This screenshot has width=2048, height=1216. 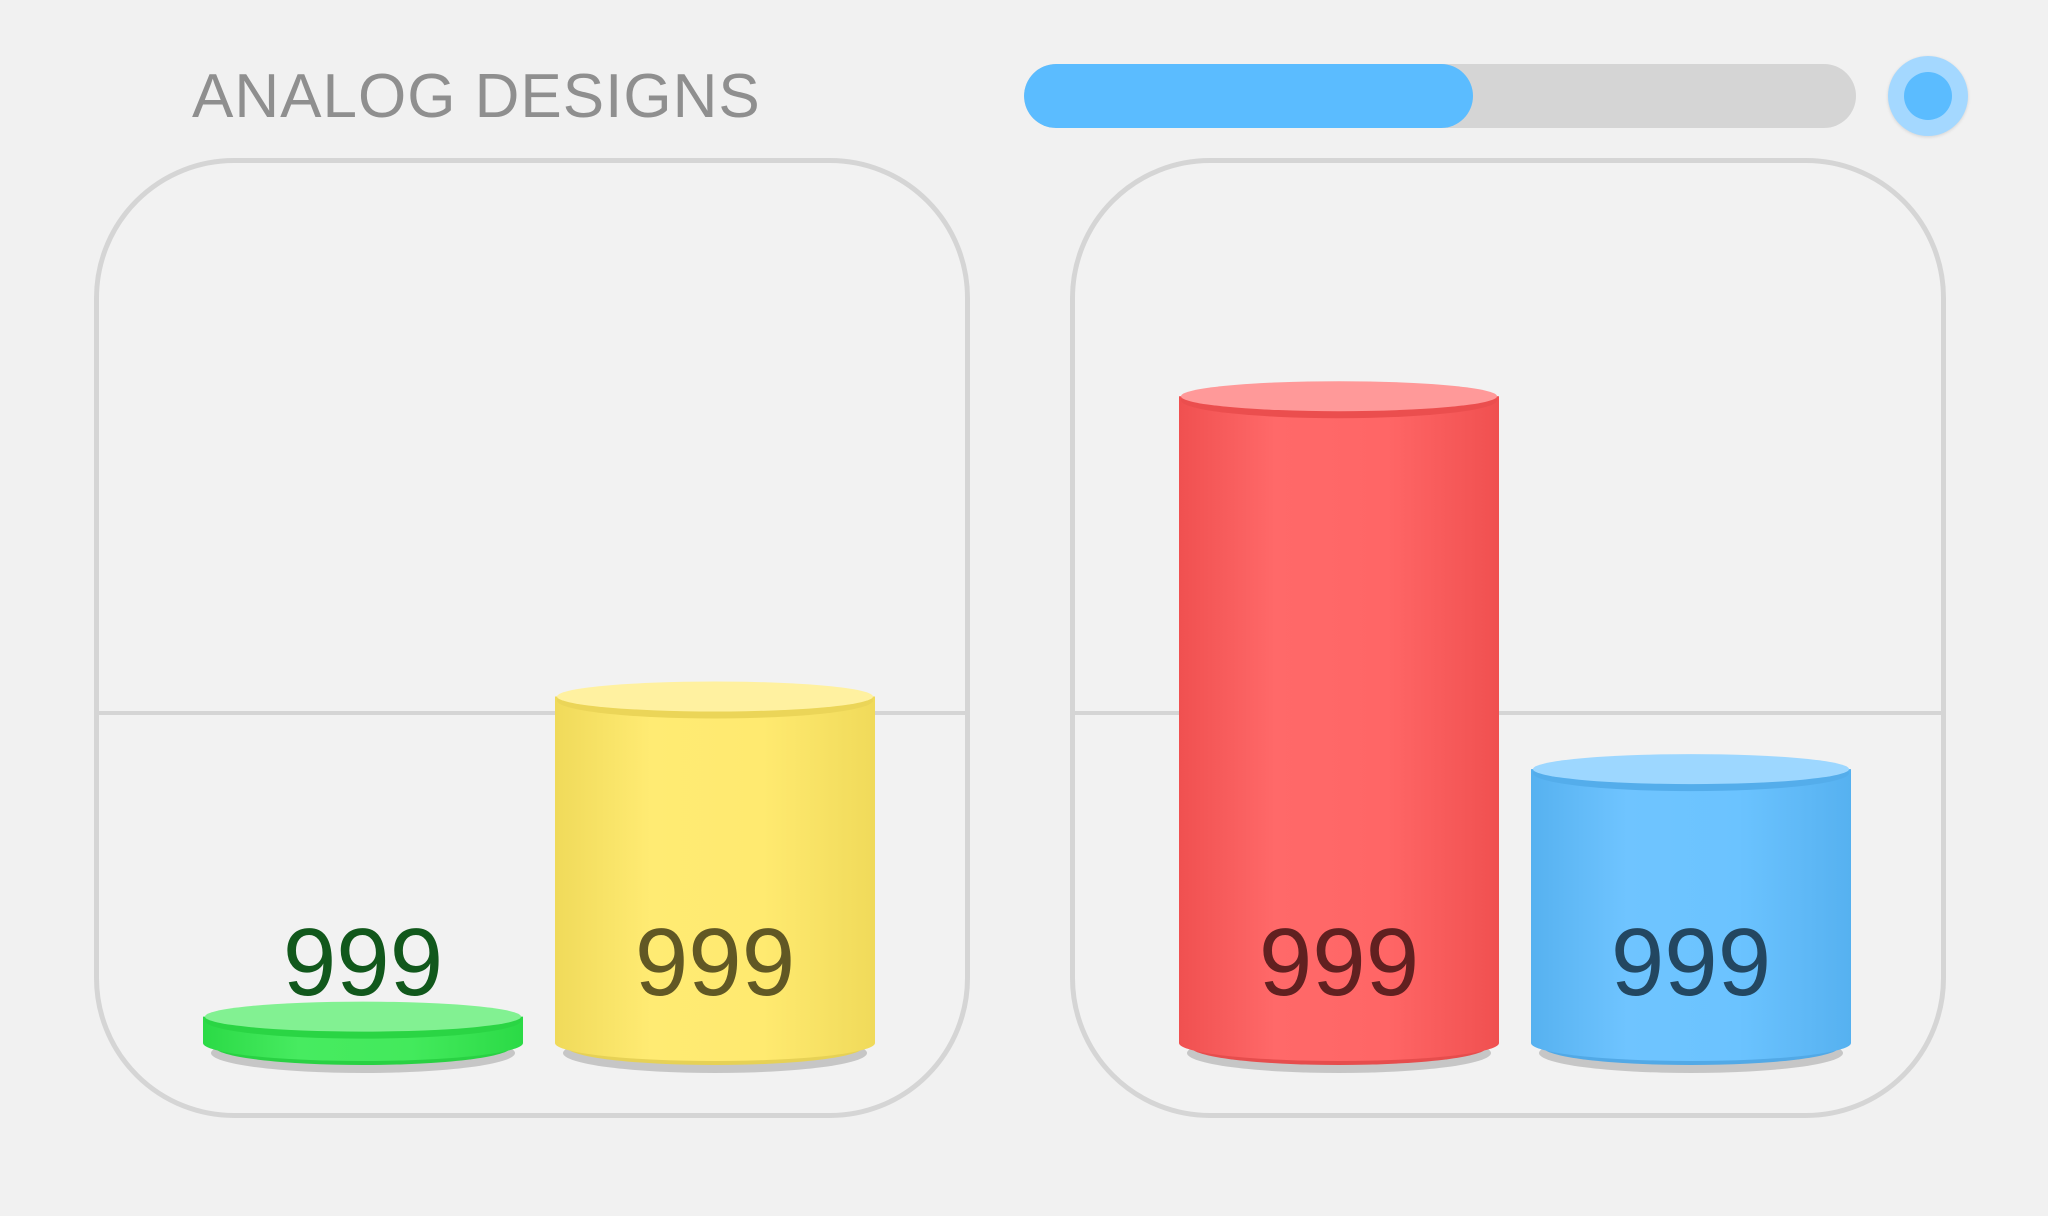 I want to click on toggle-knob, so click(x=1928, y=96).